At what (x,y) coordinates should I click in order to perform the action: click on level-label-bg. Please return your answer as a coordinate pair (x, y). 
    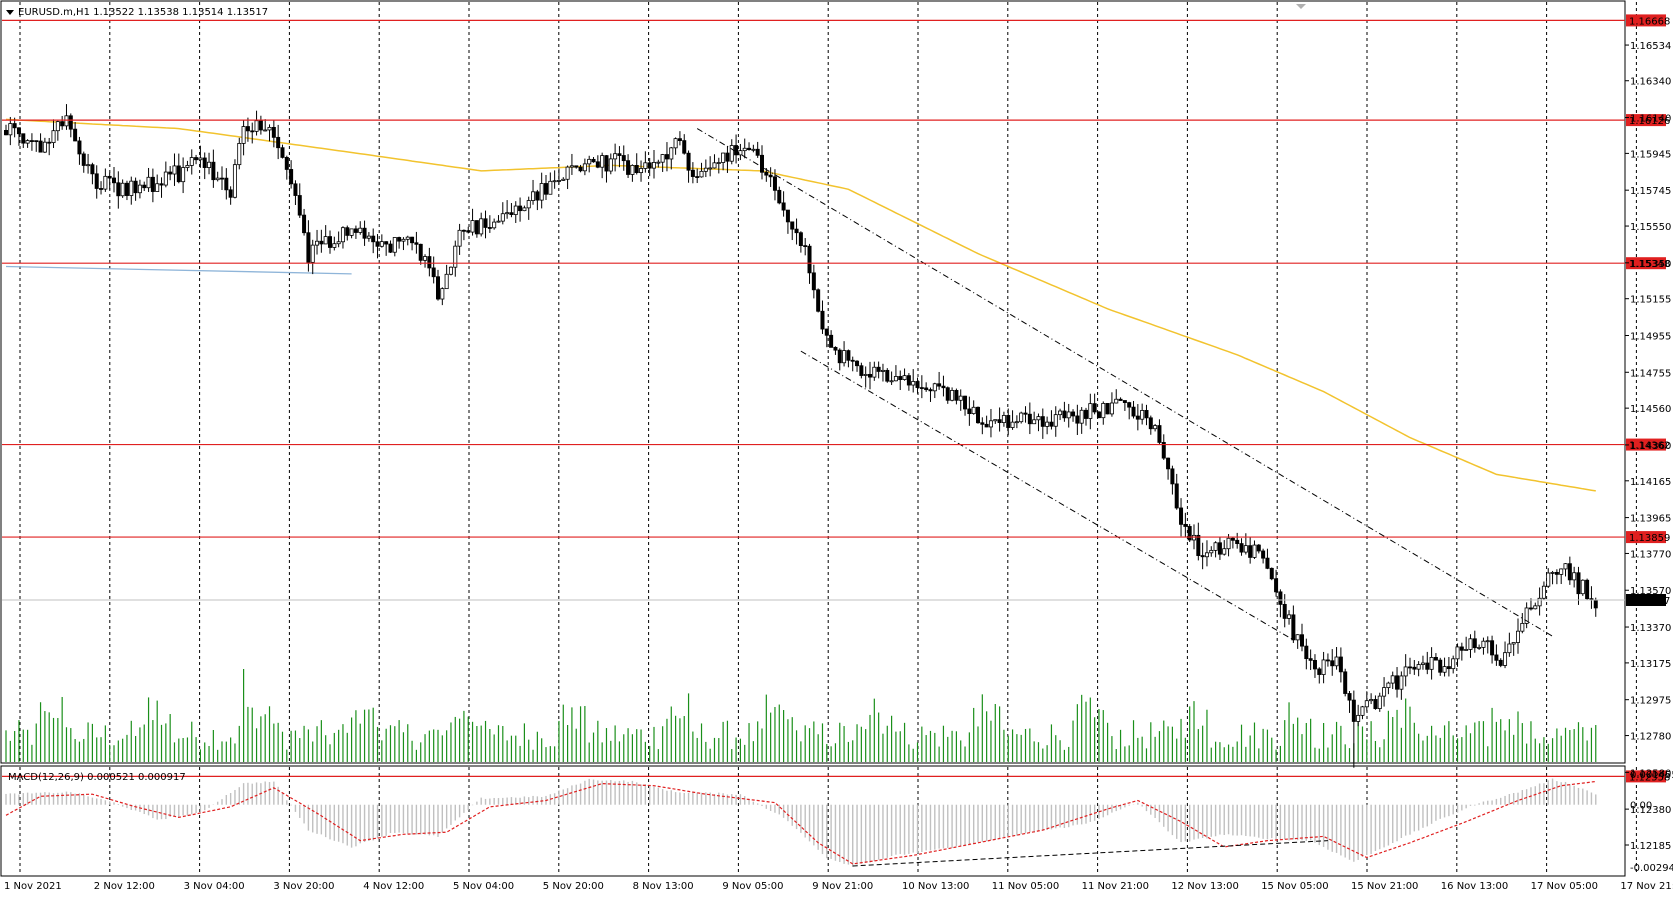
    Looking at the image, I should click on (1646, 20).